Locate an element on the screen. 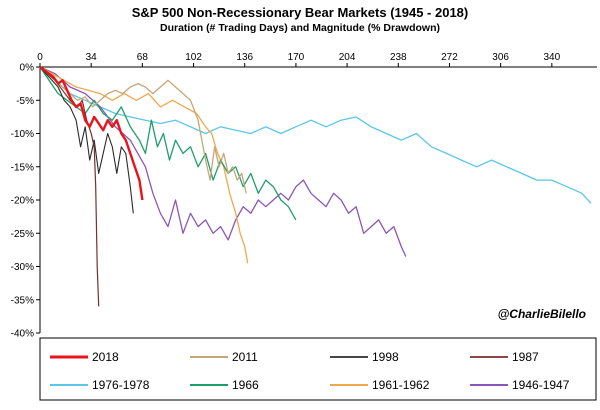 The width and height of the screenshot is (600, 410). legend-label: 1966 is located at coordinates (245, 385).